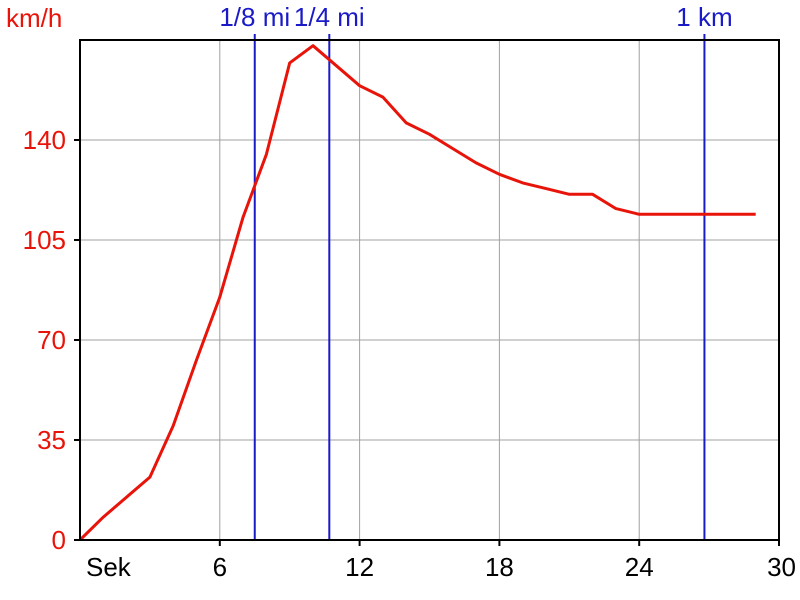  Describe the element at coordinates (220, 567) in the screenshot. I see `x-tick-label: 6` at that location.